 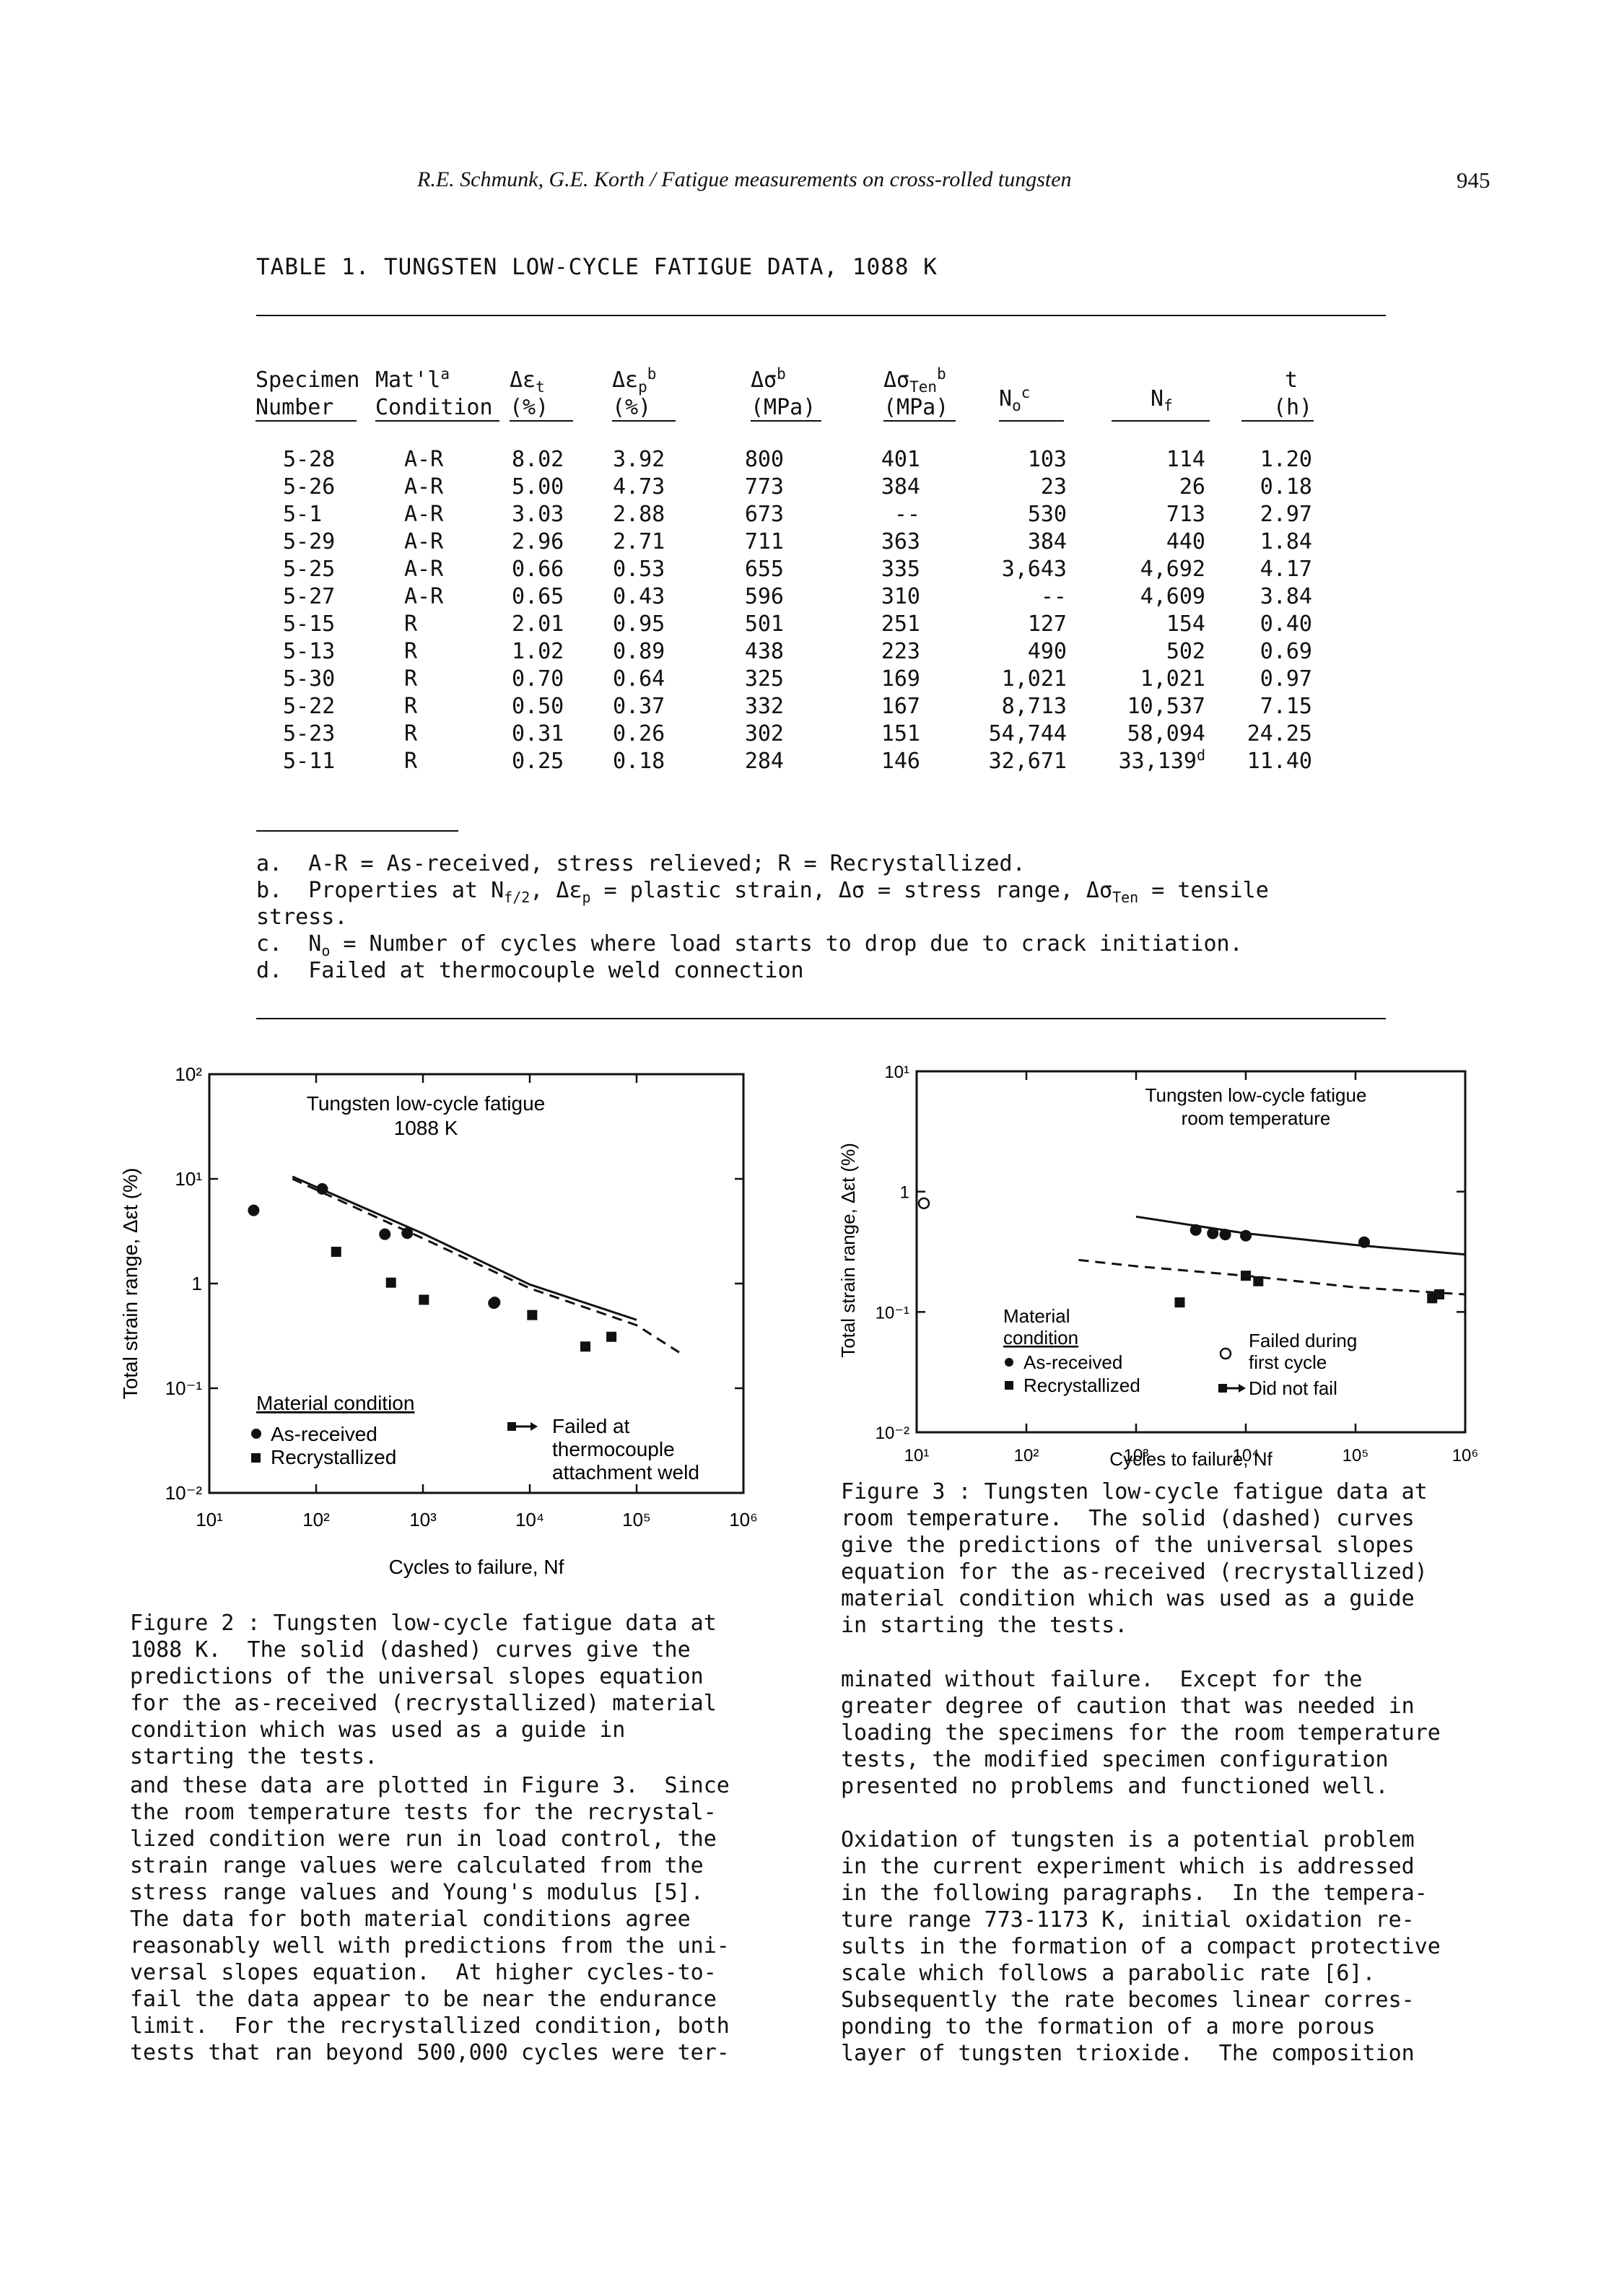 What do you see at coordinates (1009, 1363) in the screenshot?
I see `legend-as-received-marker` at bounding box center [1009, 1363].